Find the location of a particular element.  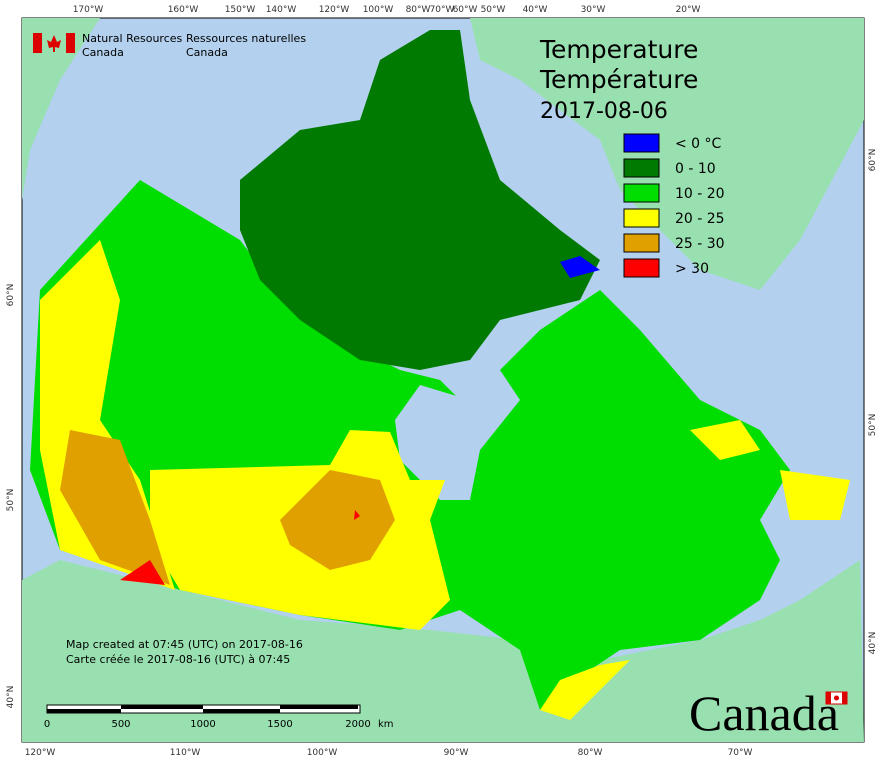

credit: Map created at 07:45 (UTC) on 2017-08-16 is located at coordinates (184, 644).